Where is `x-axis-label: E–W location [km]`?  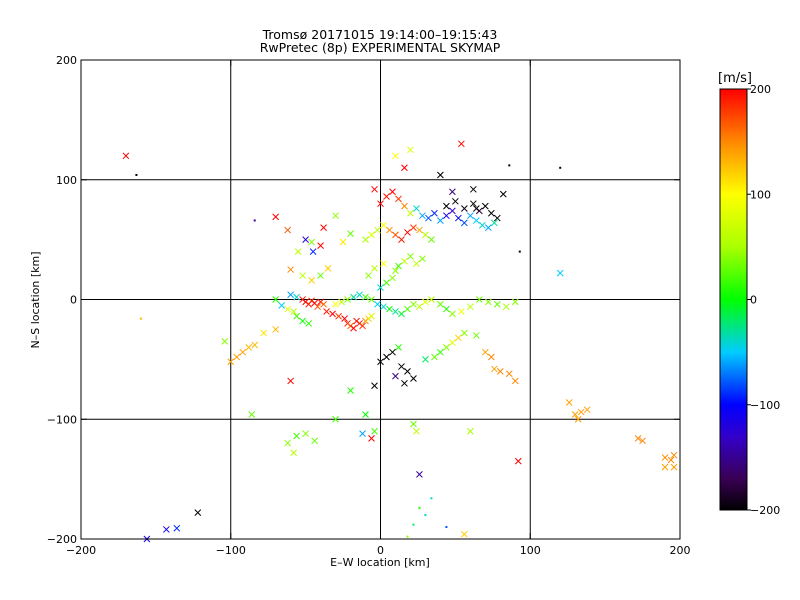 x-axis-label: E–W location [km] is located at coordinates (380, 562).